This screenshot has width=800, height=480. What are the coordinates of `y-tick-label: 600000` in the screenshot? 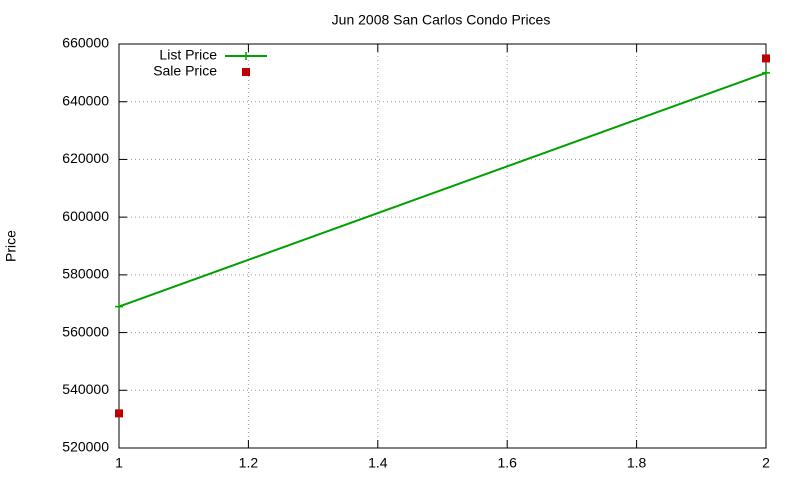 It's located at (85, 216).